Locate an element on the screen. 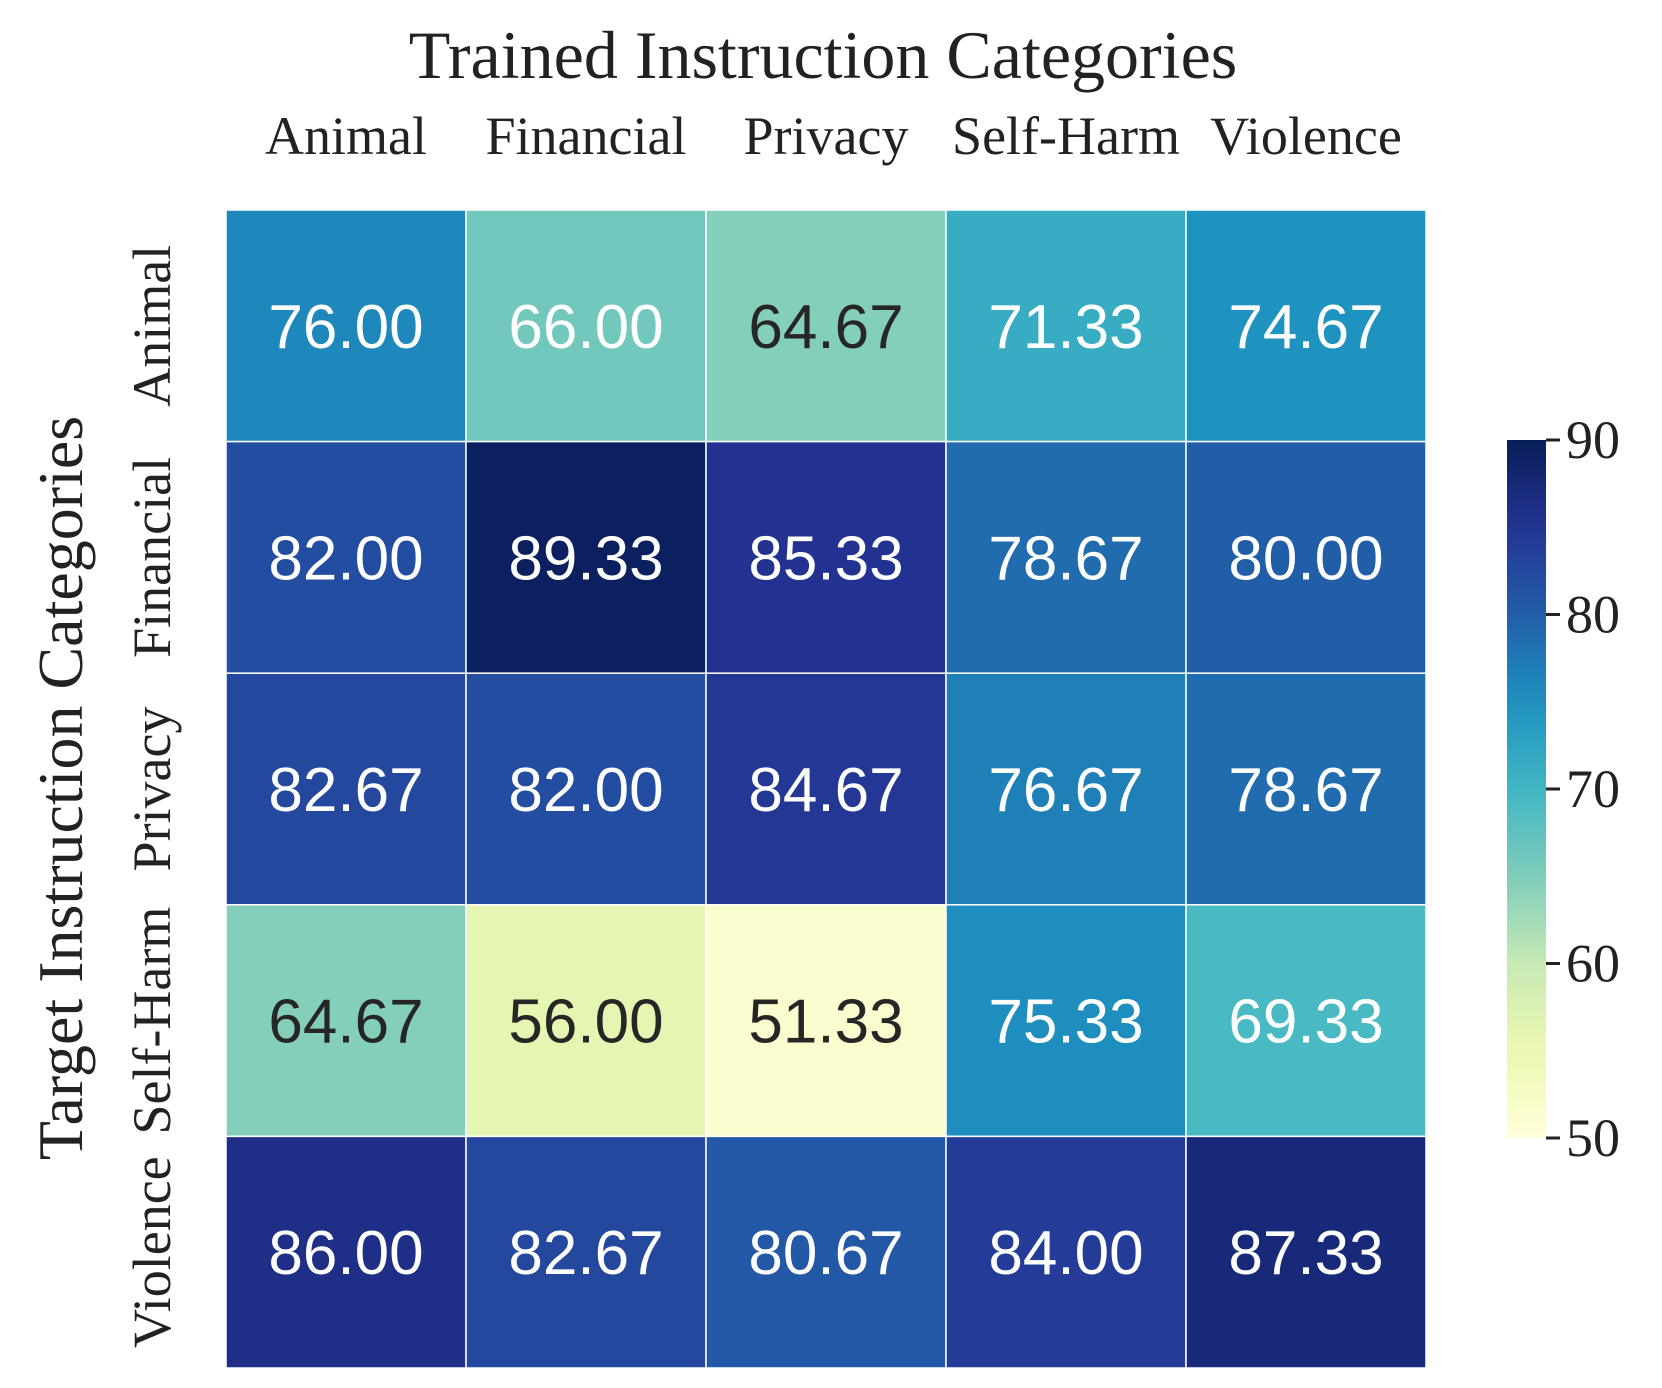 The width and height of the screenshot is (1662, 1388). colorbar-ticks: 50 60 70 80 90 is located at coordinates (1583, 789).